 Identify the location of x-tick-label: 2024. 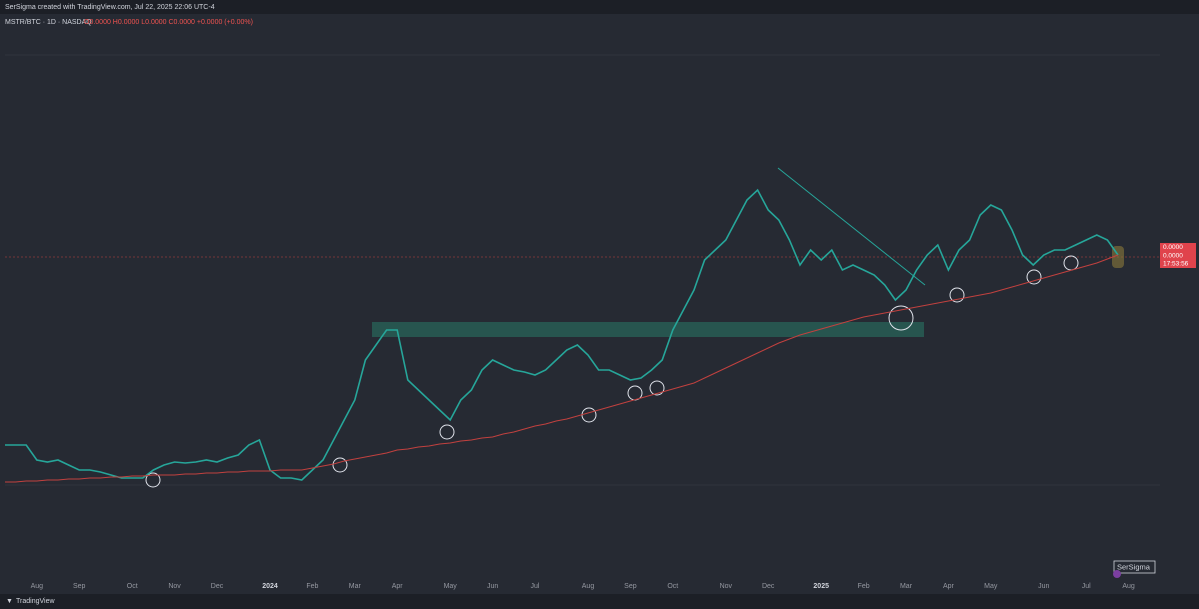
(270, 586).